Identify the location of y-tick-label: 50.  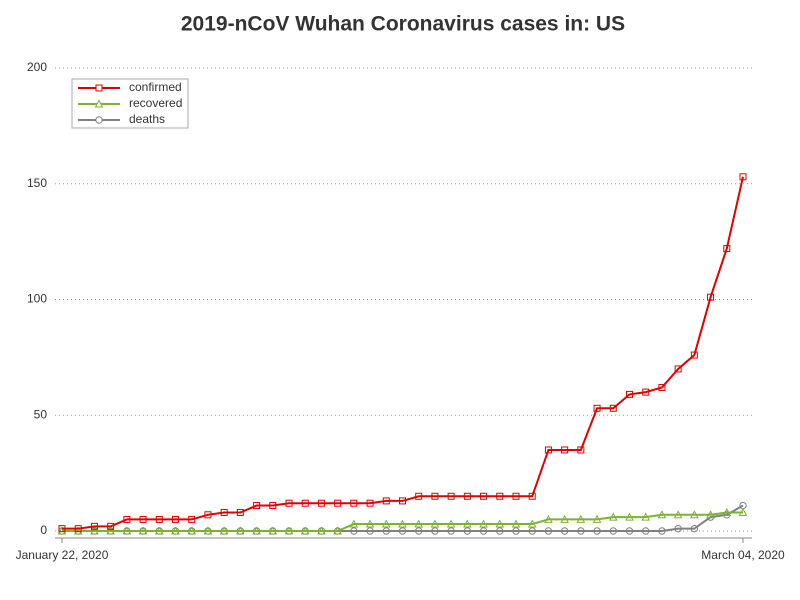
(41, 414).